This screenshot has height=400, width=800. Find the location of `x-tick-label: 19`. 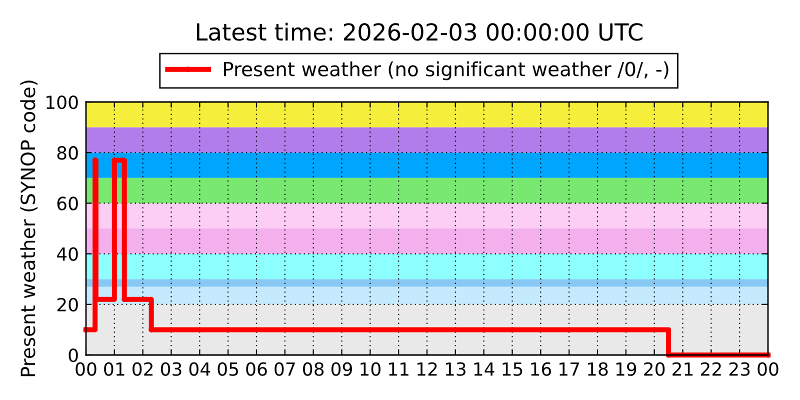

x-tick-label: 19 is located at coordinates (626, 369).